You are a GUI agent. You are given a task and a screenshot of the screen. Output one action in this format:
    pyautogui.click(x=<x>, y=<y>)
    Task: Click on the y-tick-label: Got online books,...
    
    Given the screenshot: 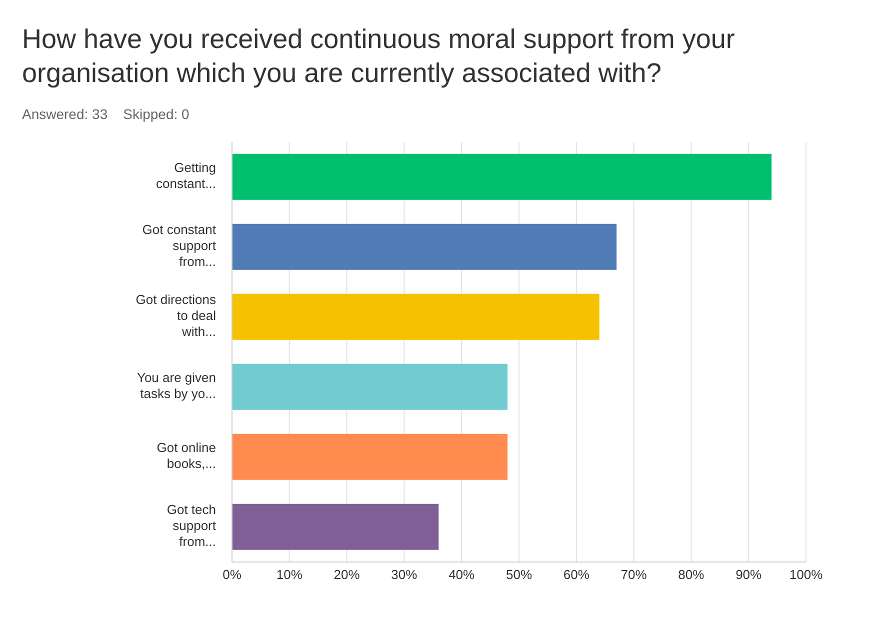 What is the action you would take?
    pyautogui.click(x=186, y=456)
    